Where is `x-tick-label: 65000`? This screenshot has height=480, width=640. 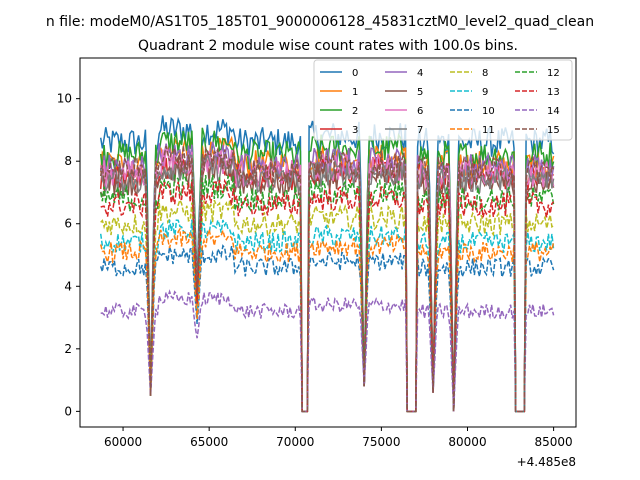 x-tick-label: 65000 is located at coordinates (209, 442).